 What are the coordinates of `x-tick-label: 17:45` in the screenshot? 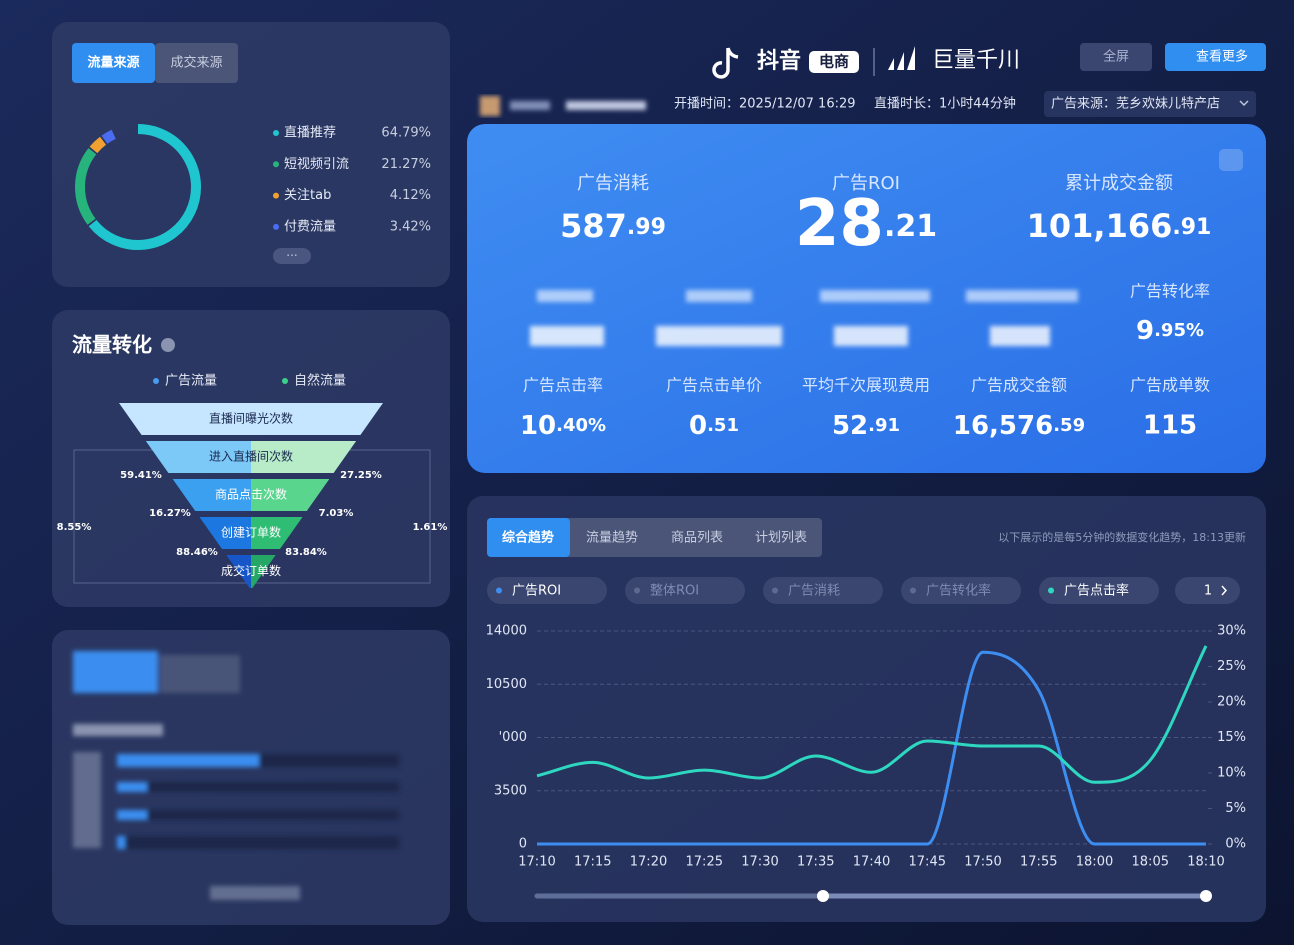 It's located at (927, 862).